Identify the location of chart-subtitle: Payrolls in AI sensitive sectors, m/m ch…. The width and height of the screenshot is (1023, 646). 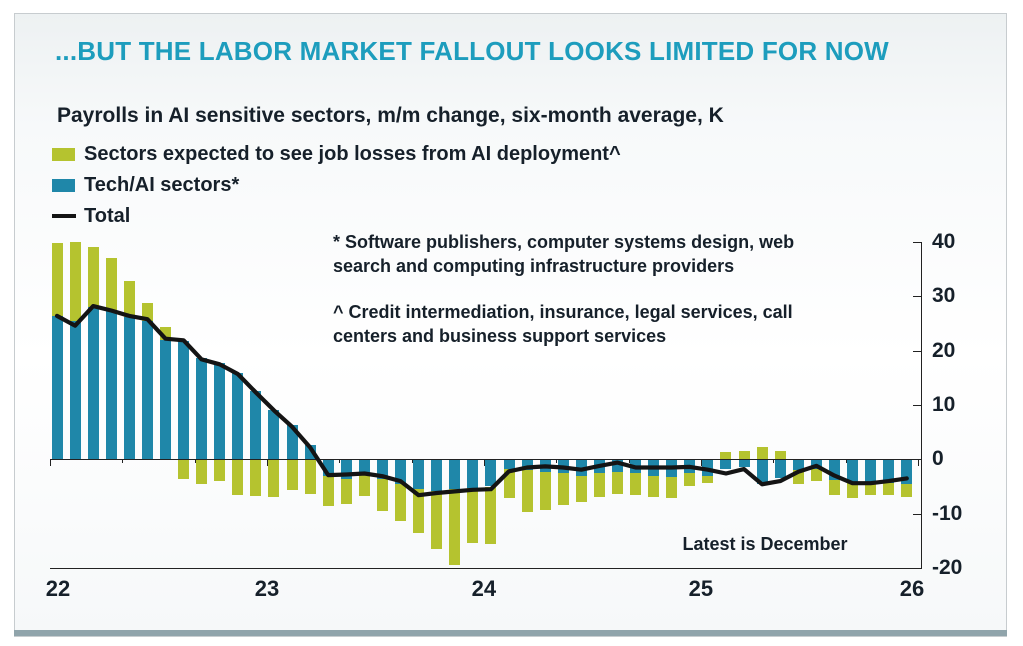
(390, 115).